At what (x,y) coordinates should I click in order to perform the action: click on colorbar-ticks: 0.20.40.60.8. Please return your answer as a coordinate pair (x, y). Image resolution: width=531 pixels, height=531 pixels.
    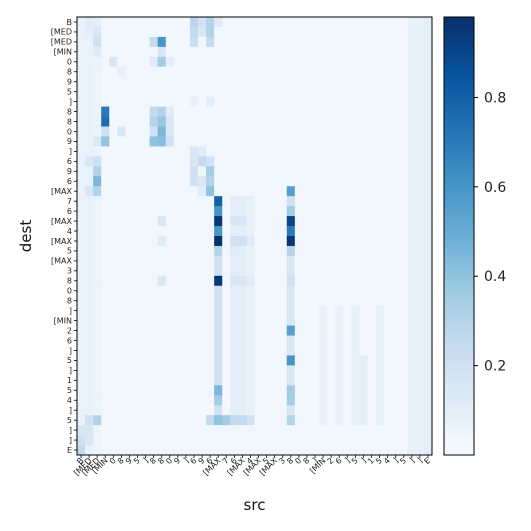
    Looking at the image, I should click on (490, 232).